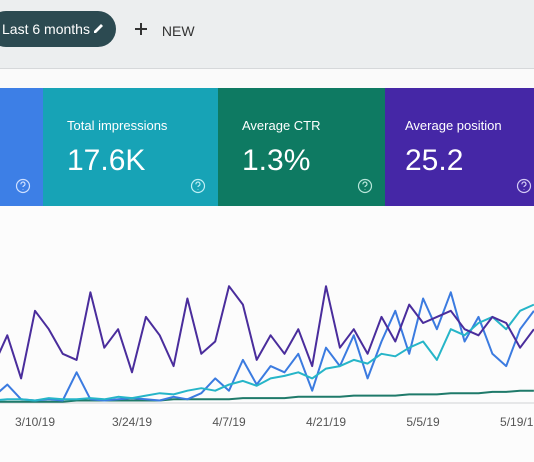  Describe the element at coordinates (281, 125) in the screenshot. I see `card-label: Average CTR` at that location.